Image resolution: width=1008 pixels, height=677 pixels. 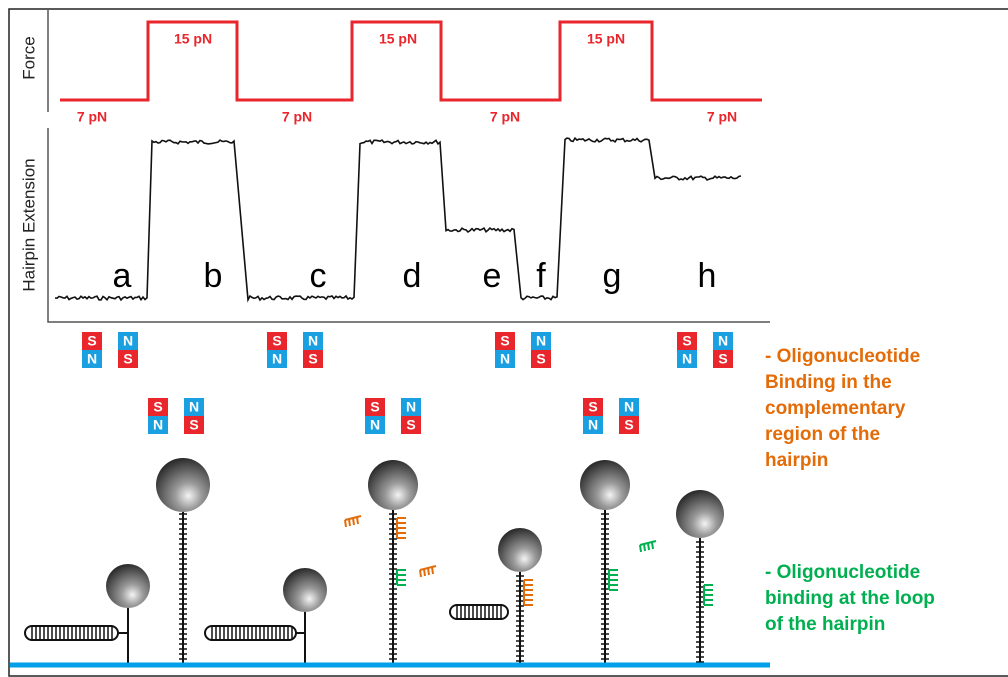 What do you see at coordinates (28, 57) in the screenshot?
I see `force-axis-label: Force` at bounding box center [28, 57].